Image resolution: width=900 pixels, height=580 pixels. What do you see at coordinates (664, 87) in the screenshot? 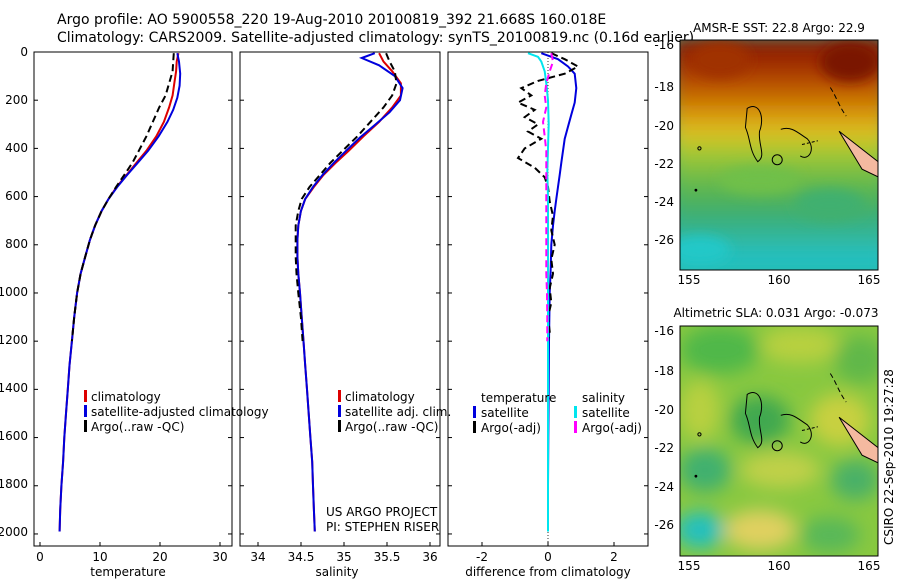
I see `sst-lat-tick: -18` at bounding box center [664, 87].